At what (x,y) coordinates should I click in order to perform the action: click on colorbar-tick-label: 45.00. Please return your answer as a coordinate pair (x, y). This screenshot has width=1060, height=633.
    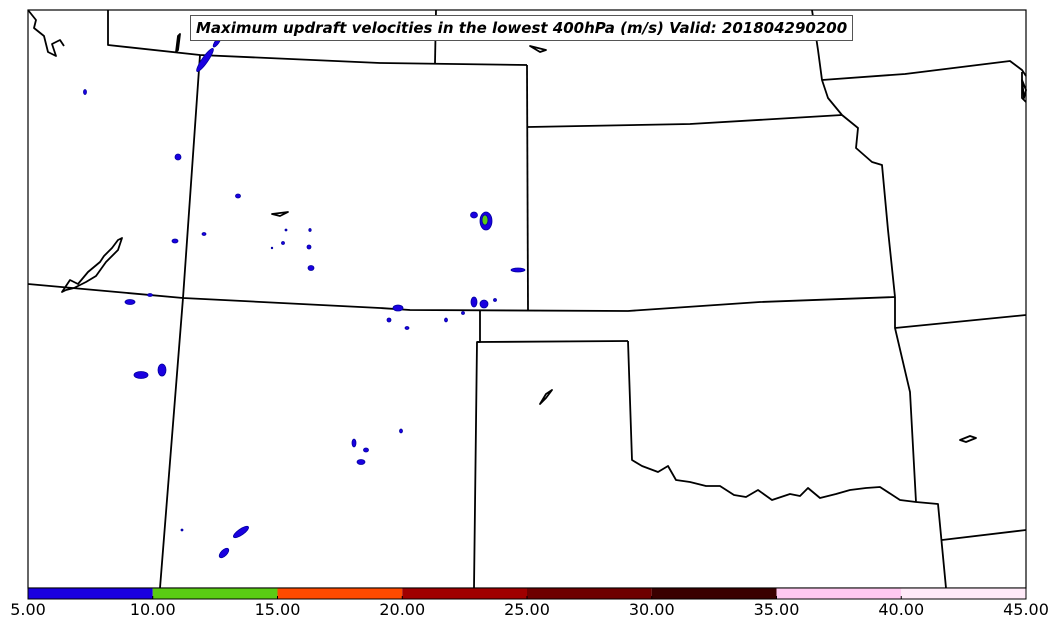
    Looking at the image, I should click on (1026, 609).